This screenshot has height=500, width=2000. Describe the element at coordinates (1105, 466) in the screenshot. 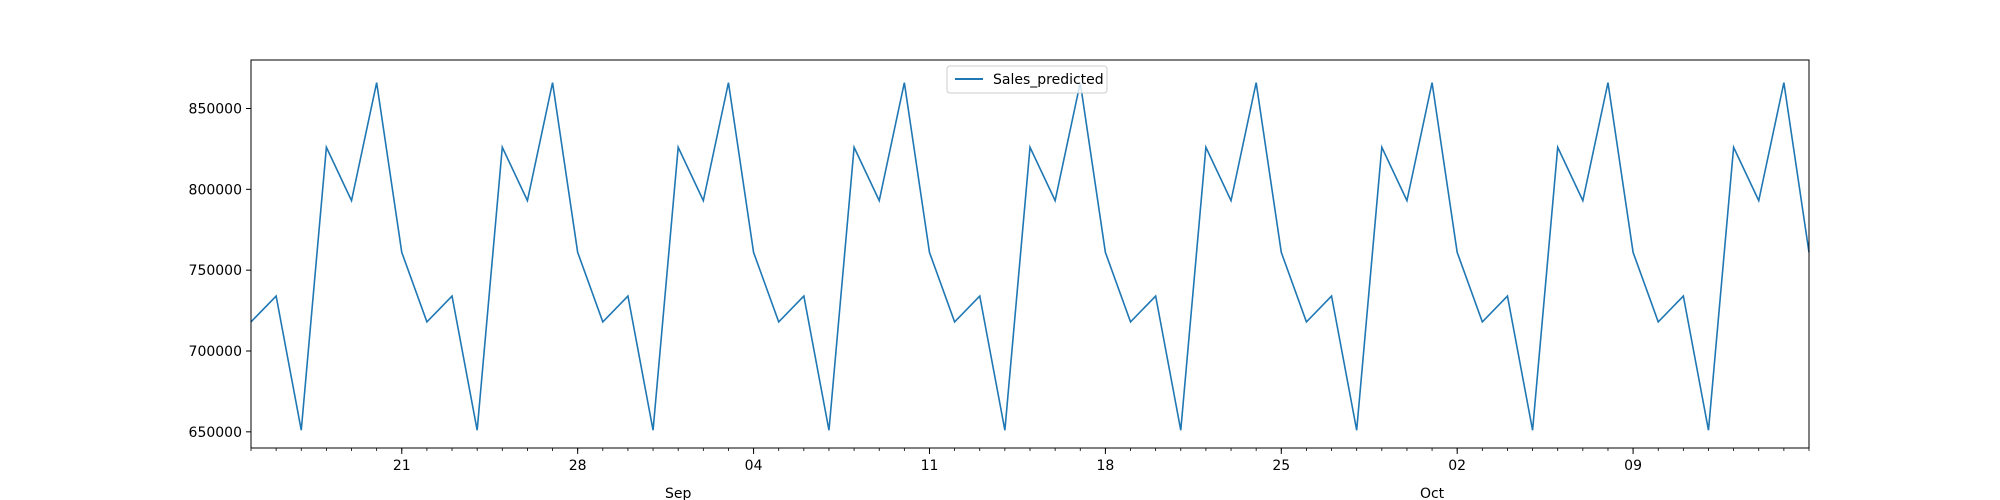

I see `x-tick-label: 18` at that location.